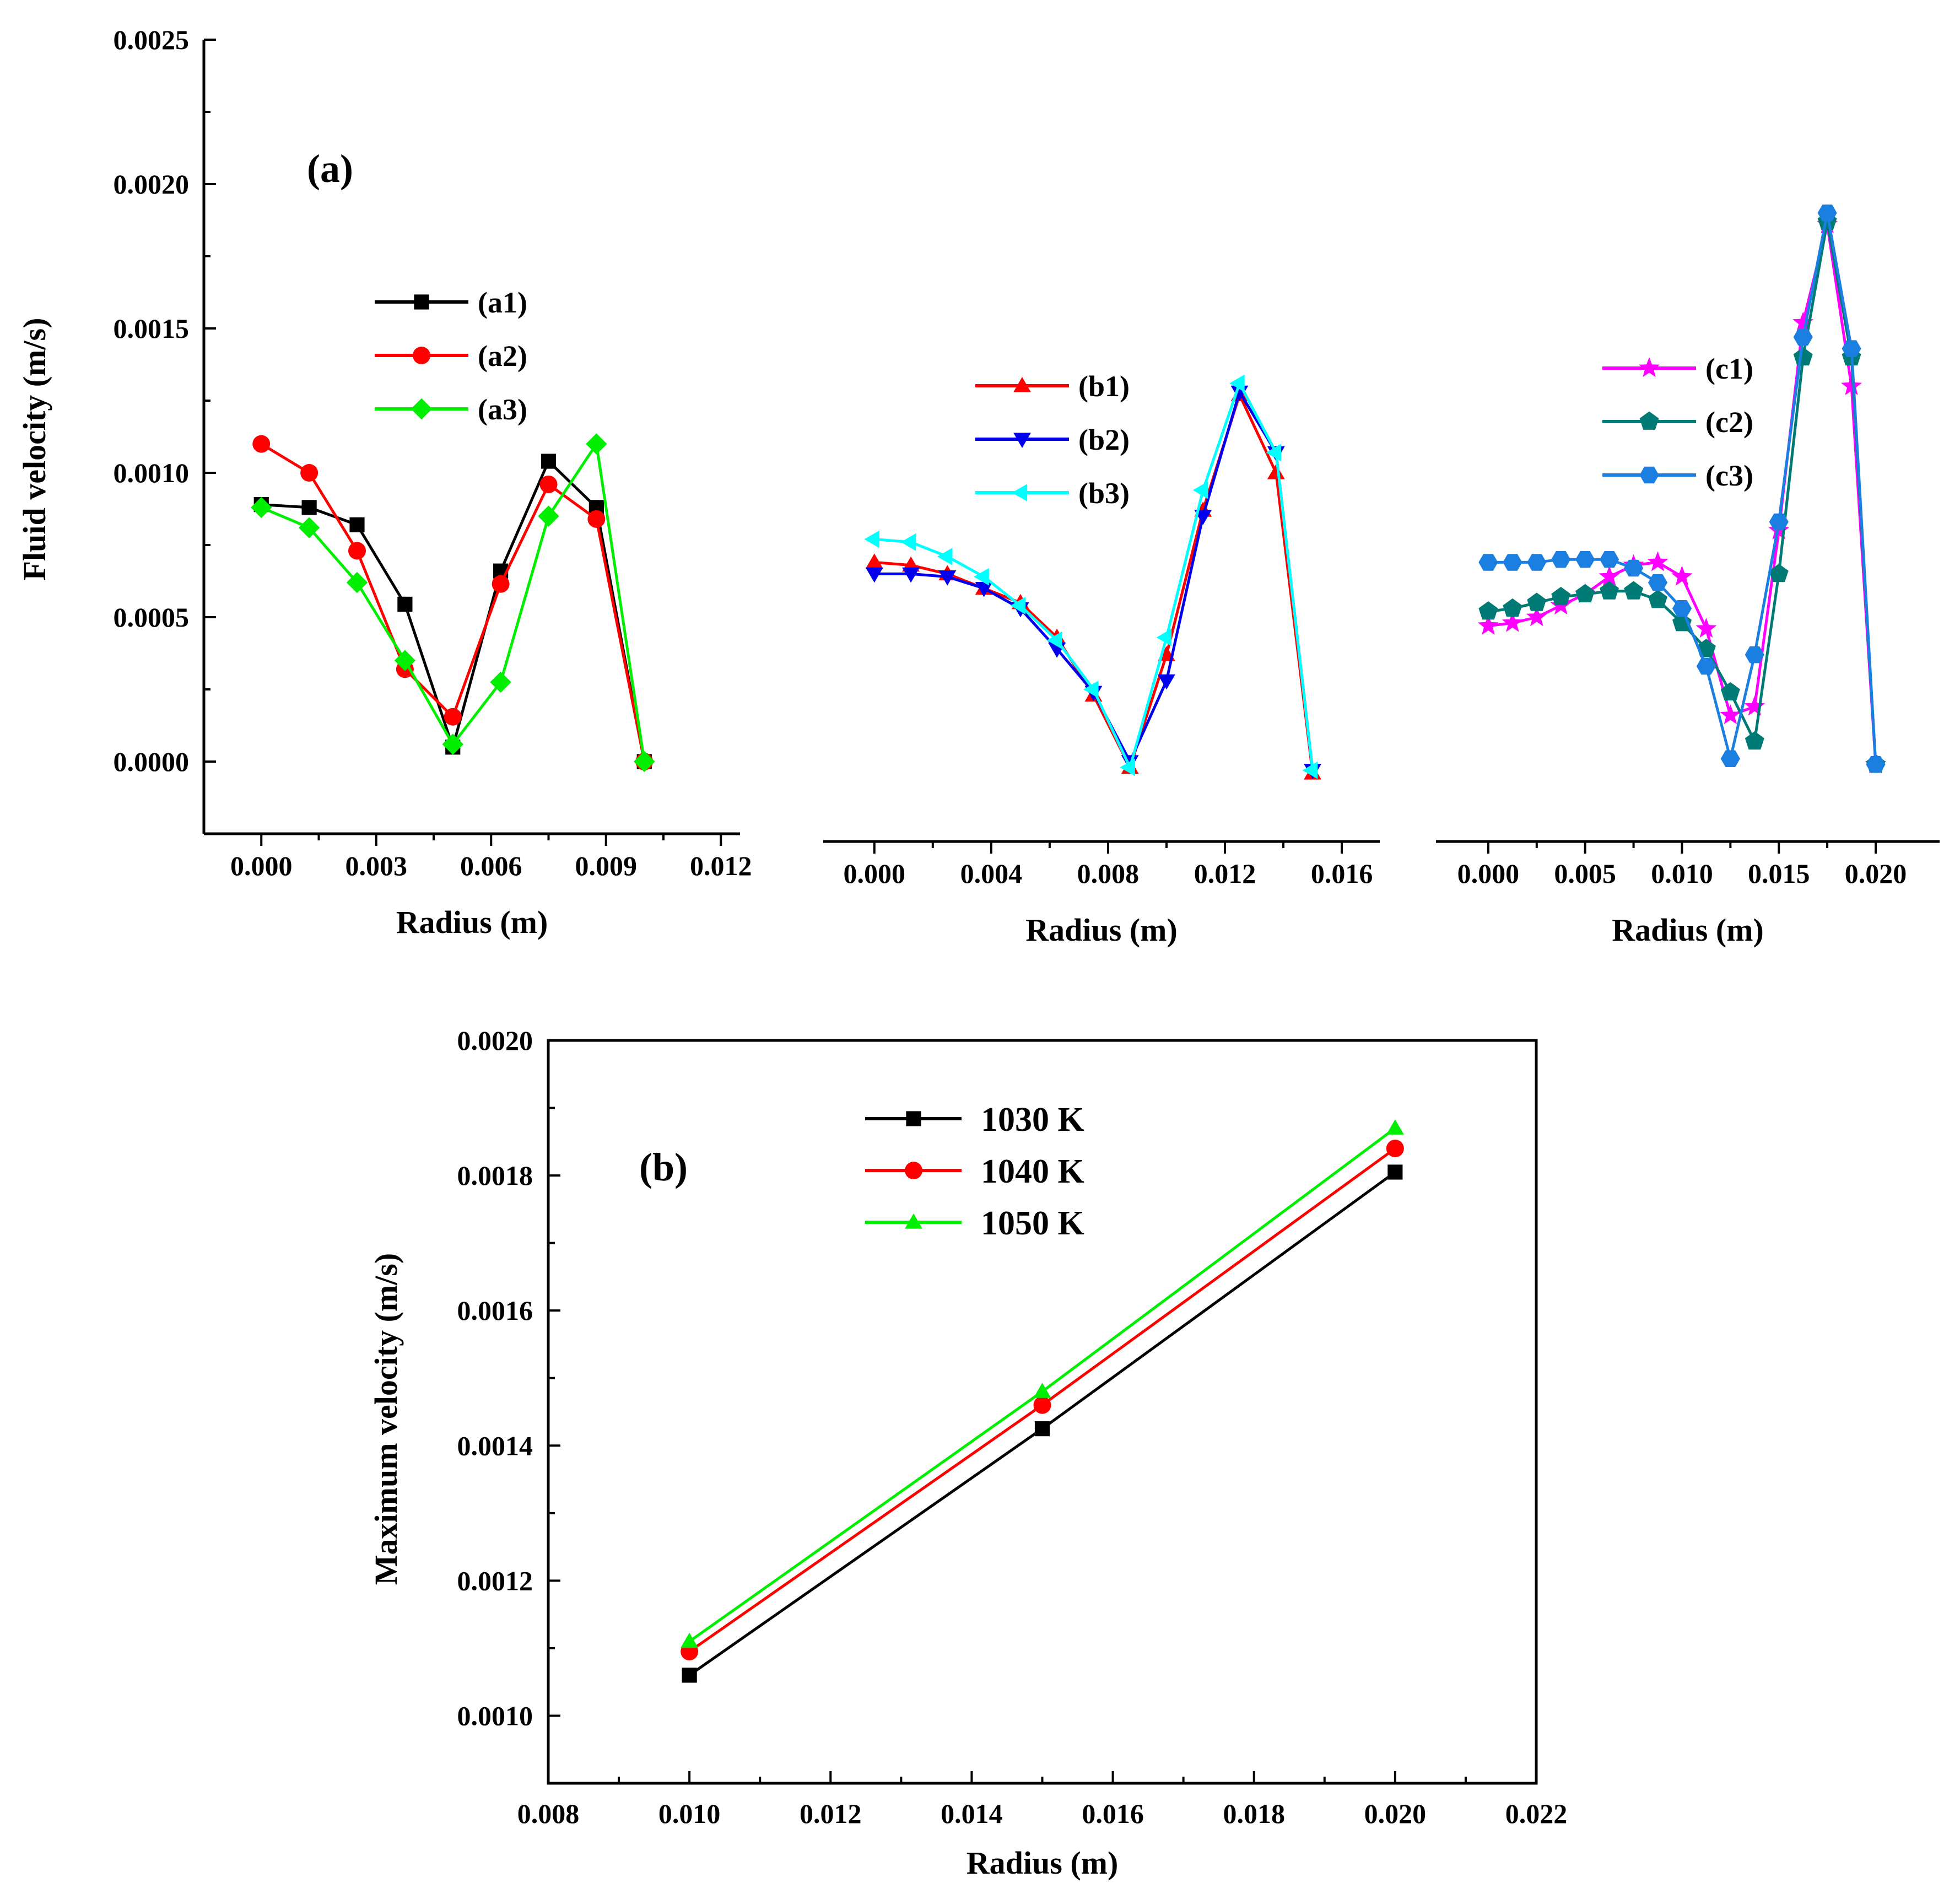 This screenshot has height=1883, width=1960. What do you see at coordinates (1342, 873) in the screenshot?
I see `subplot-x-tick-label: 0.016` at bounding box center [1342, 873].